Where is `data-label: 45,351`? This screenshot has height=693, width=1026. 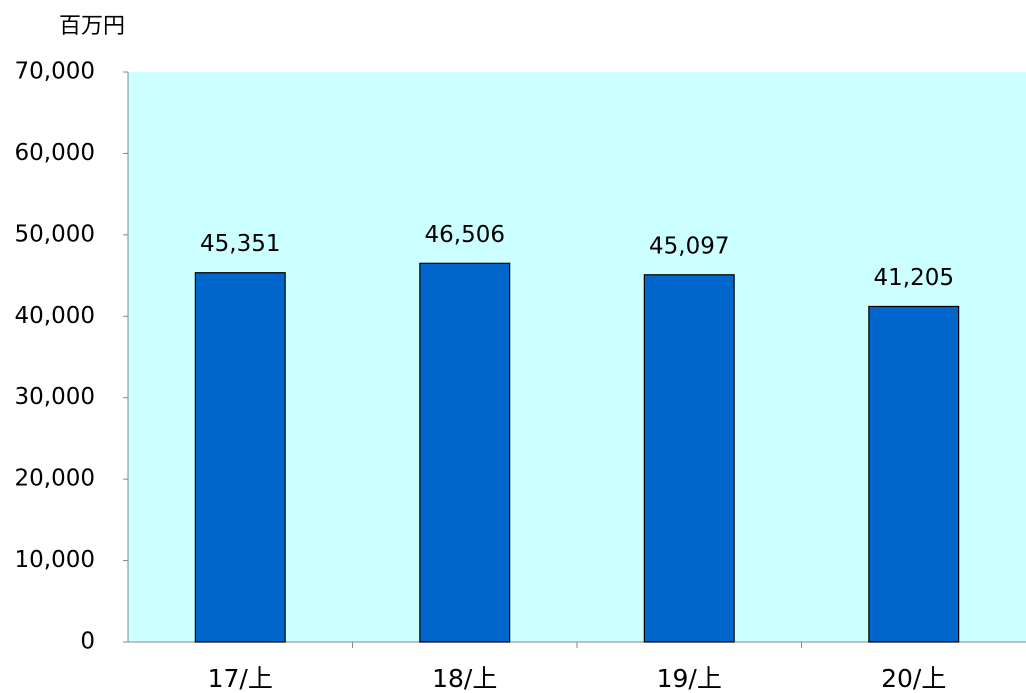
data-label: 45,351 is located at coordinates (240, 244).